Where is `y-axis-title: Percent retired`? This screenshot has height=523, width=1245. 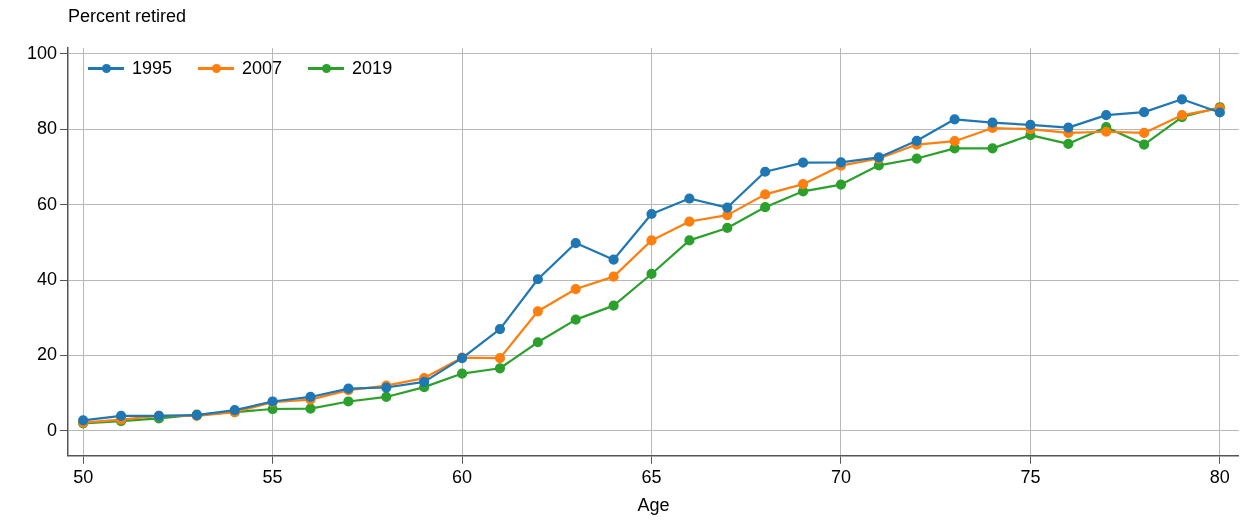 y-axis-title: Percent retired is located at coordinates (127, 16).